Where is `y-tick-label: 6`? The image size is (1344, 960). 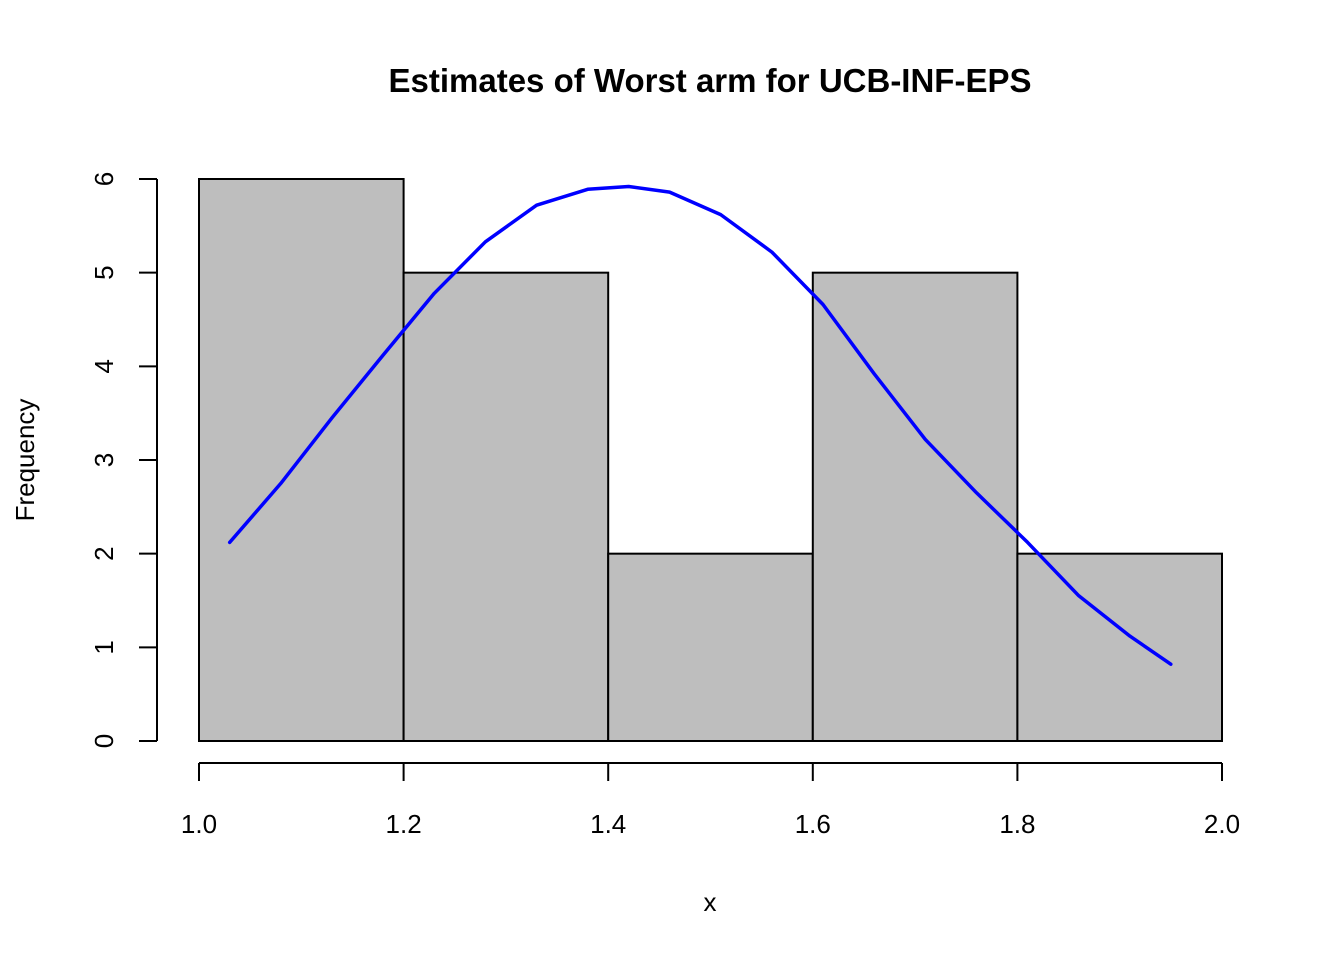 y-tick-label: 6 is located at coordinates (104, 179).